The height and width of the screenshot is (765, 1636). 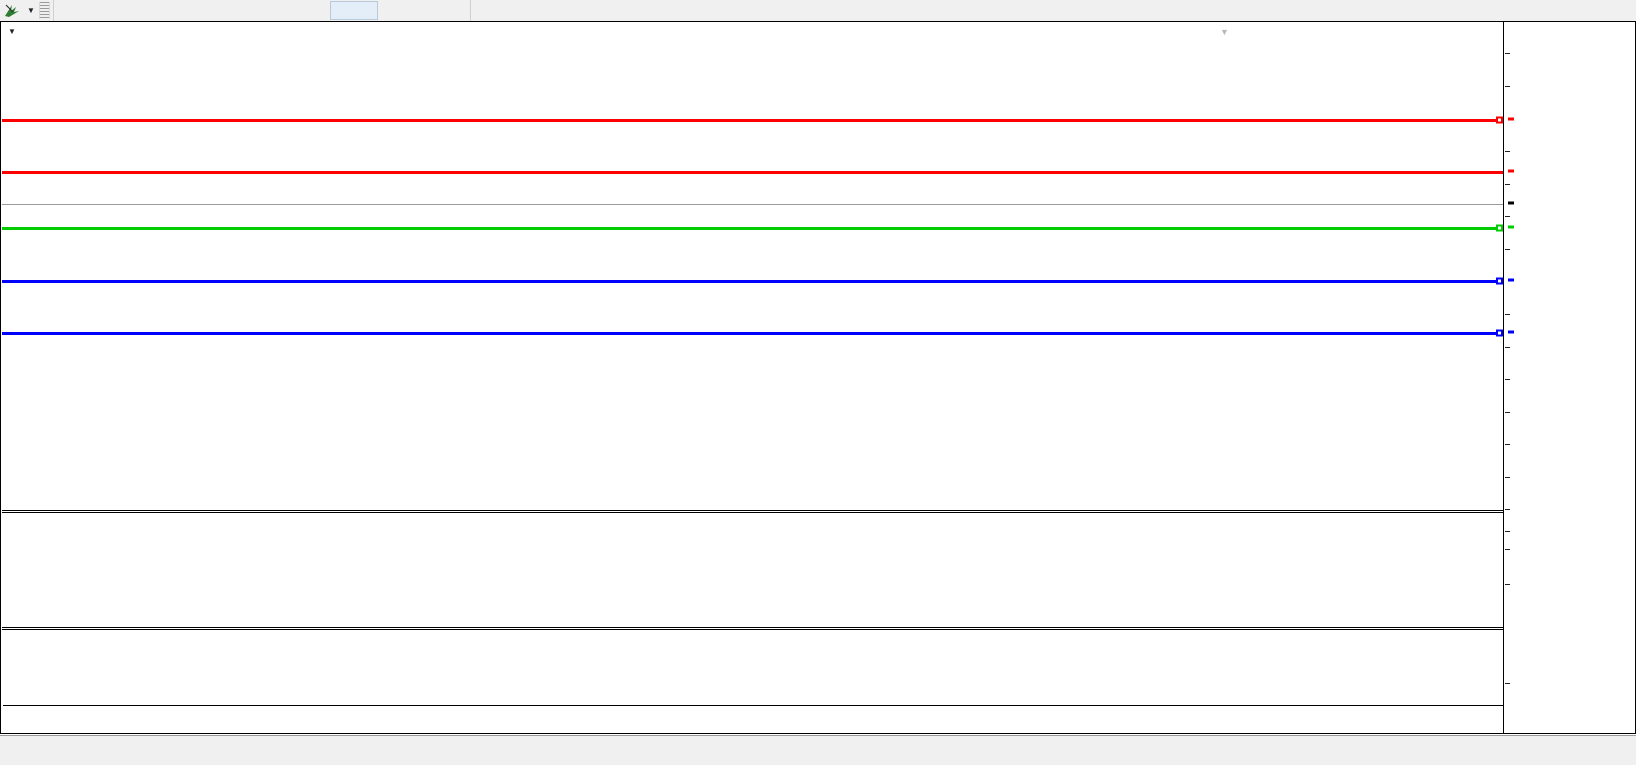 I want to click on last-price-line, so click(x=752, y=204).